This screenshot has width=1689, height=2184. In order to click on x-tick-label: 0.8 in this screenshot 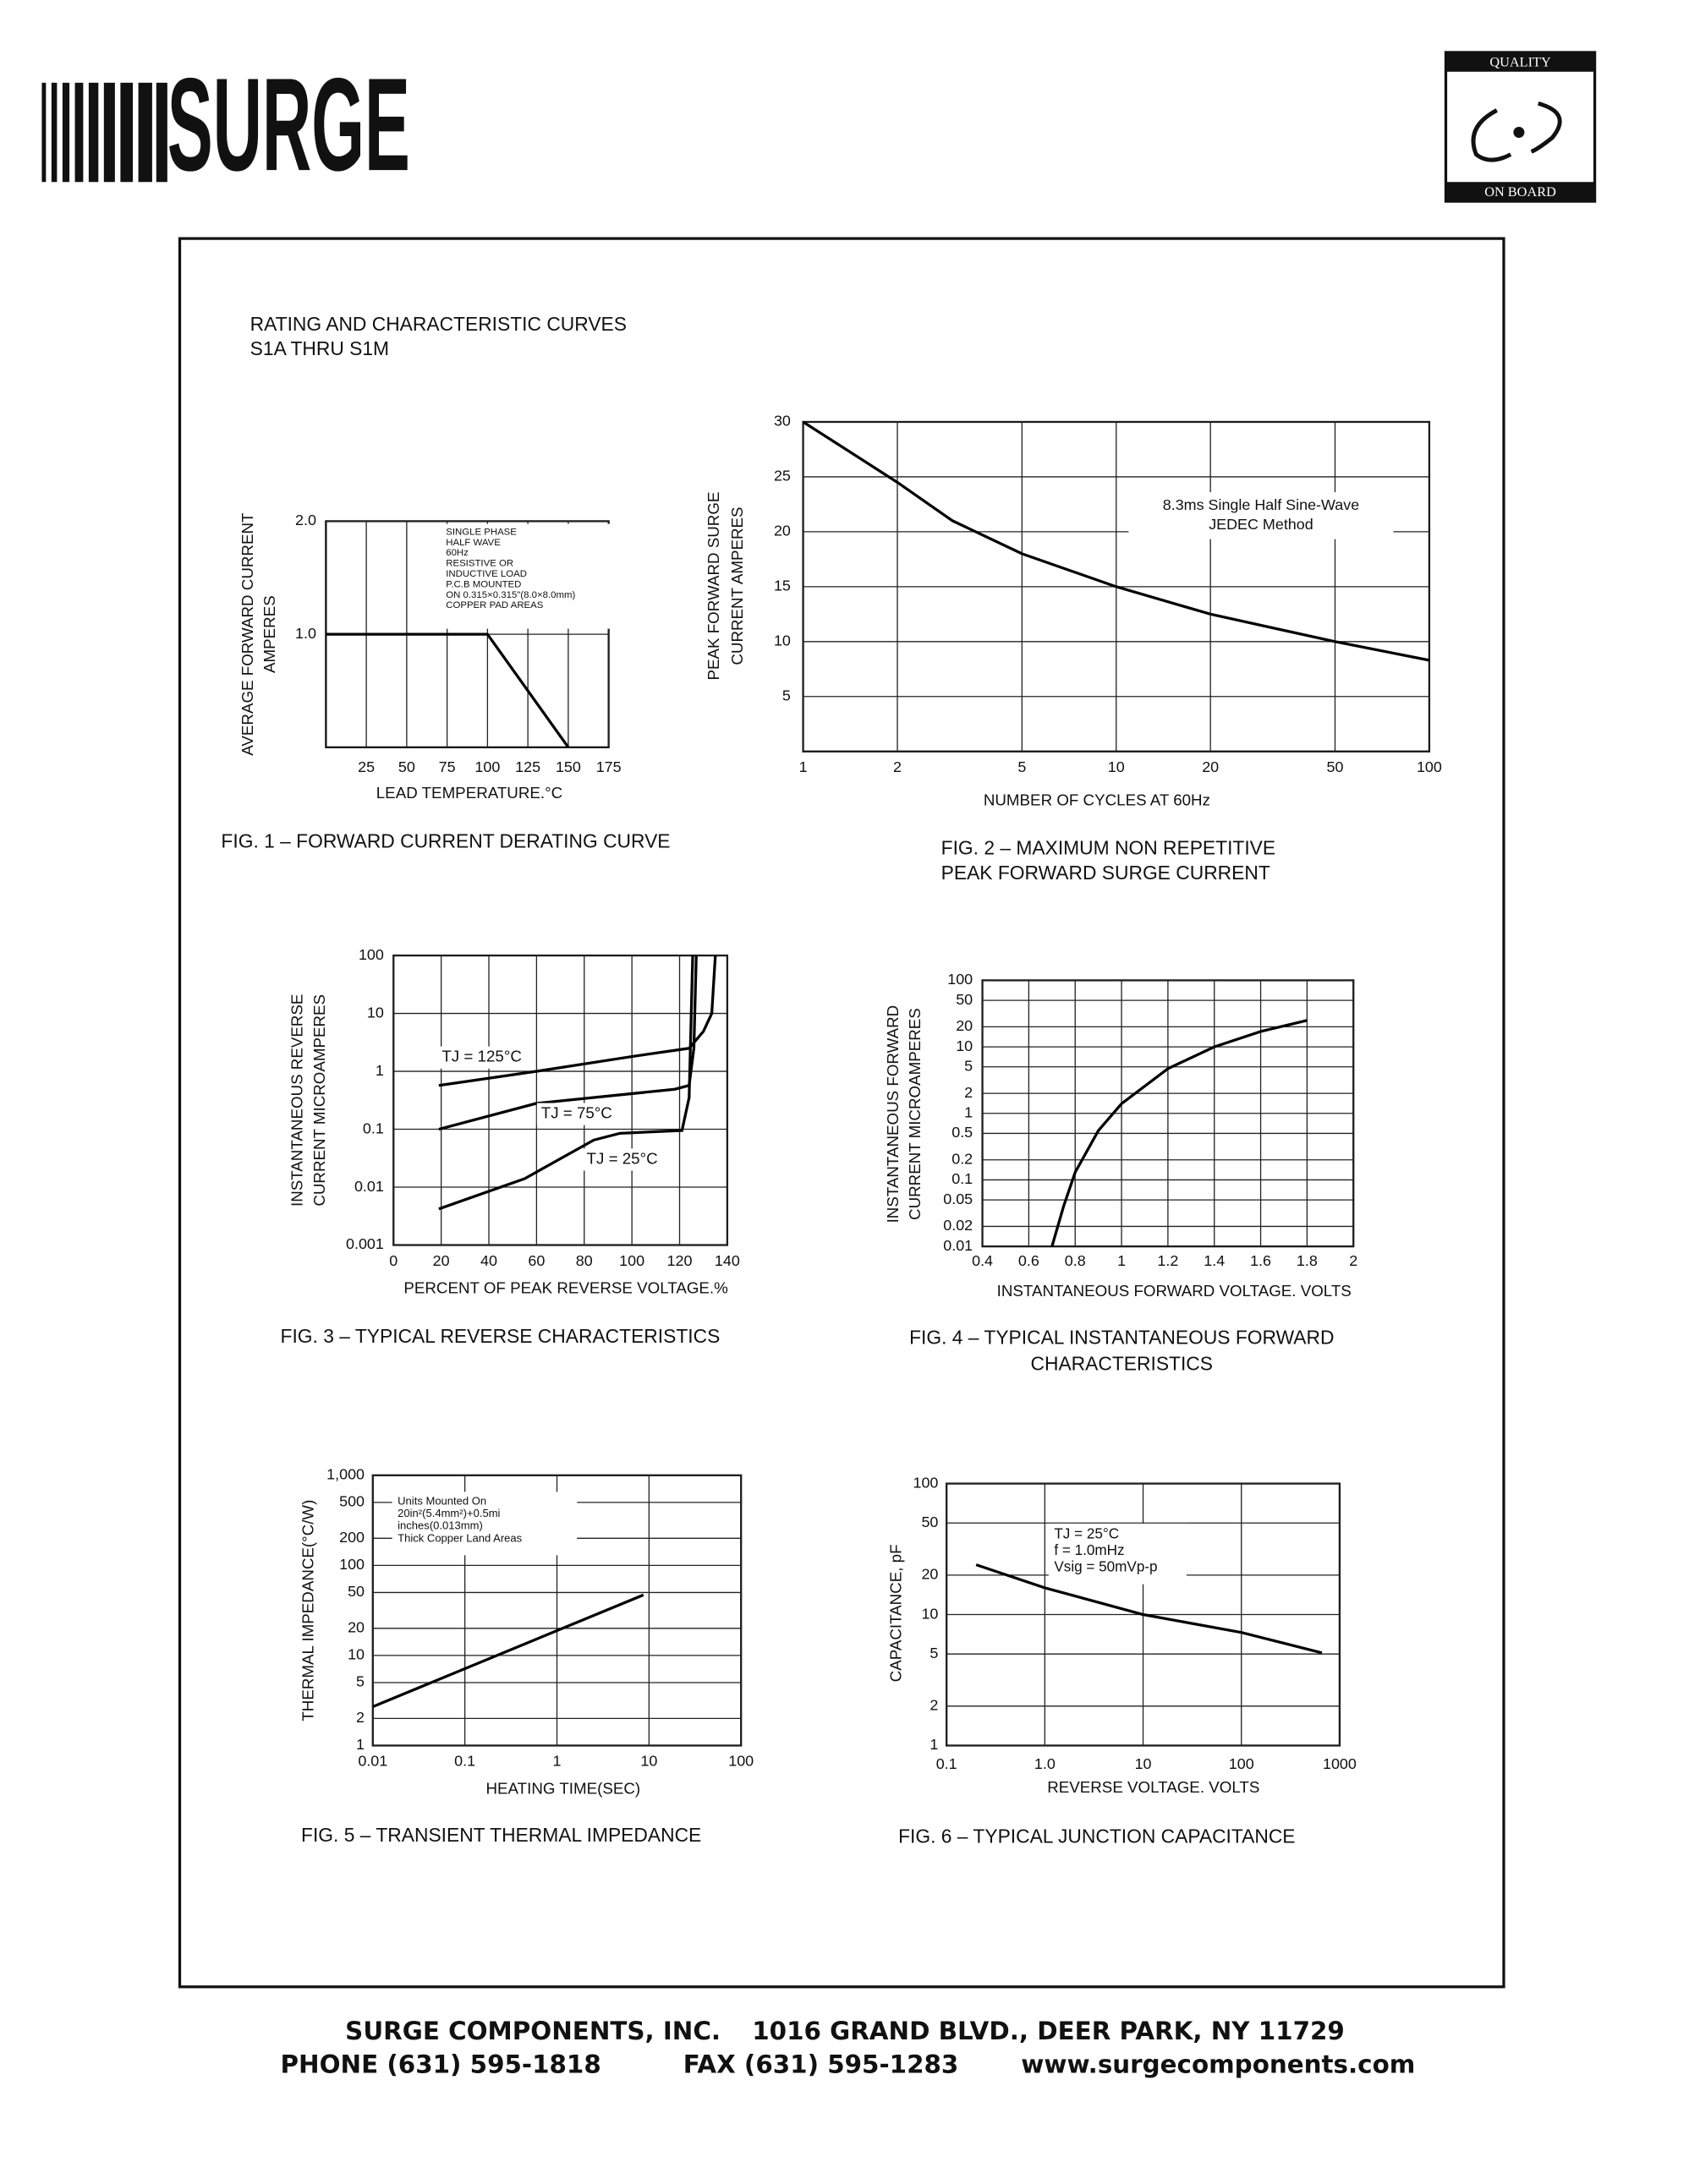, I will do `click(1075, 1260)`.